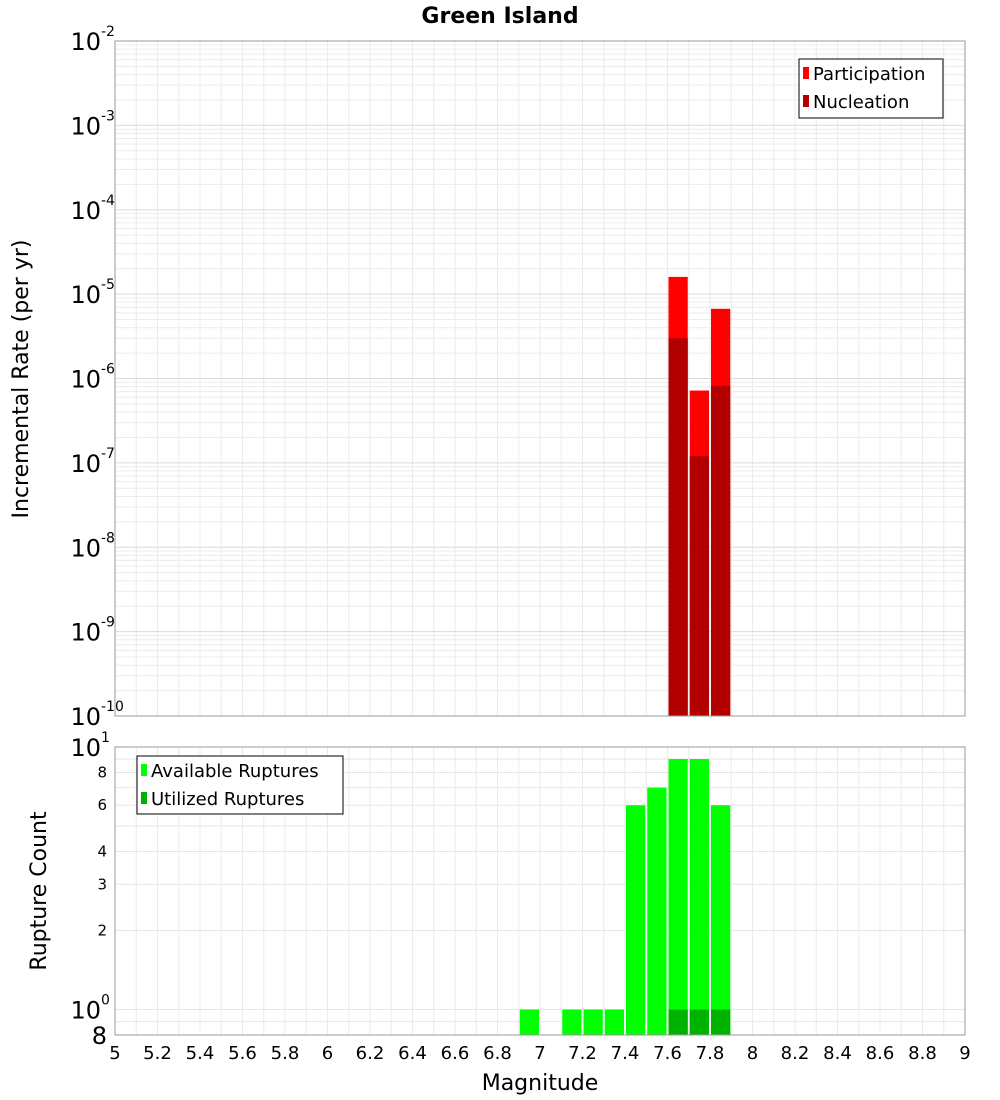 This screenshot has width=1000, height=1100. What do you see at coordinates (108, 116) in the screenshot?
I see `rate-y-tick-exponent: -3` at bounding box center [108, 116].